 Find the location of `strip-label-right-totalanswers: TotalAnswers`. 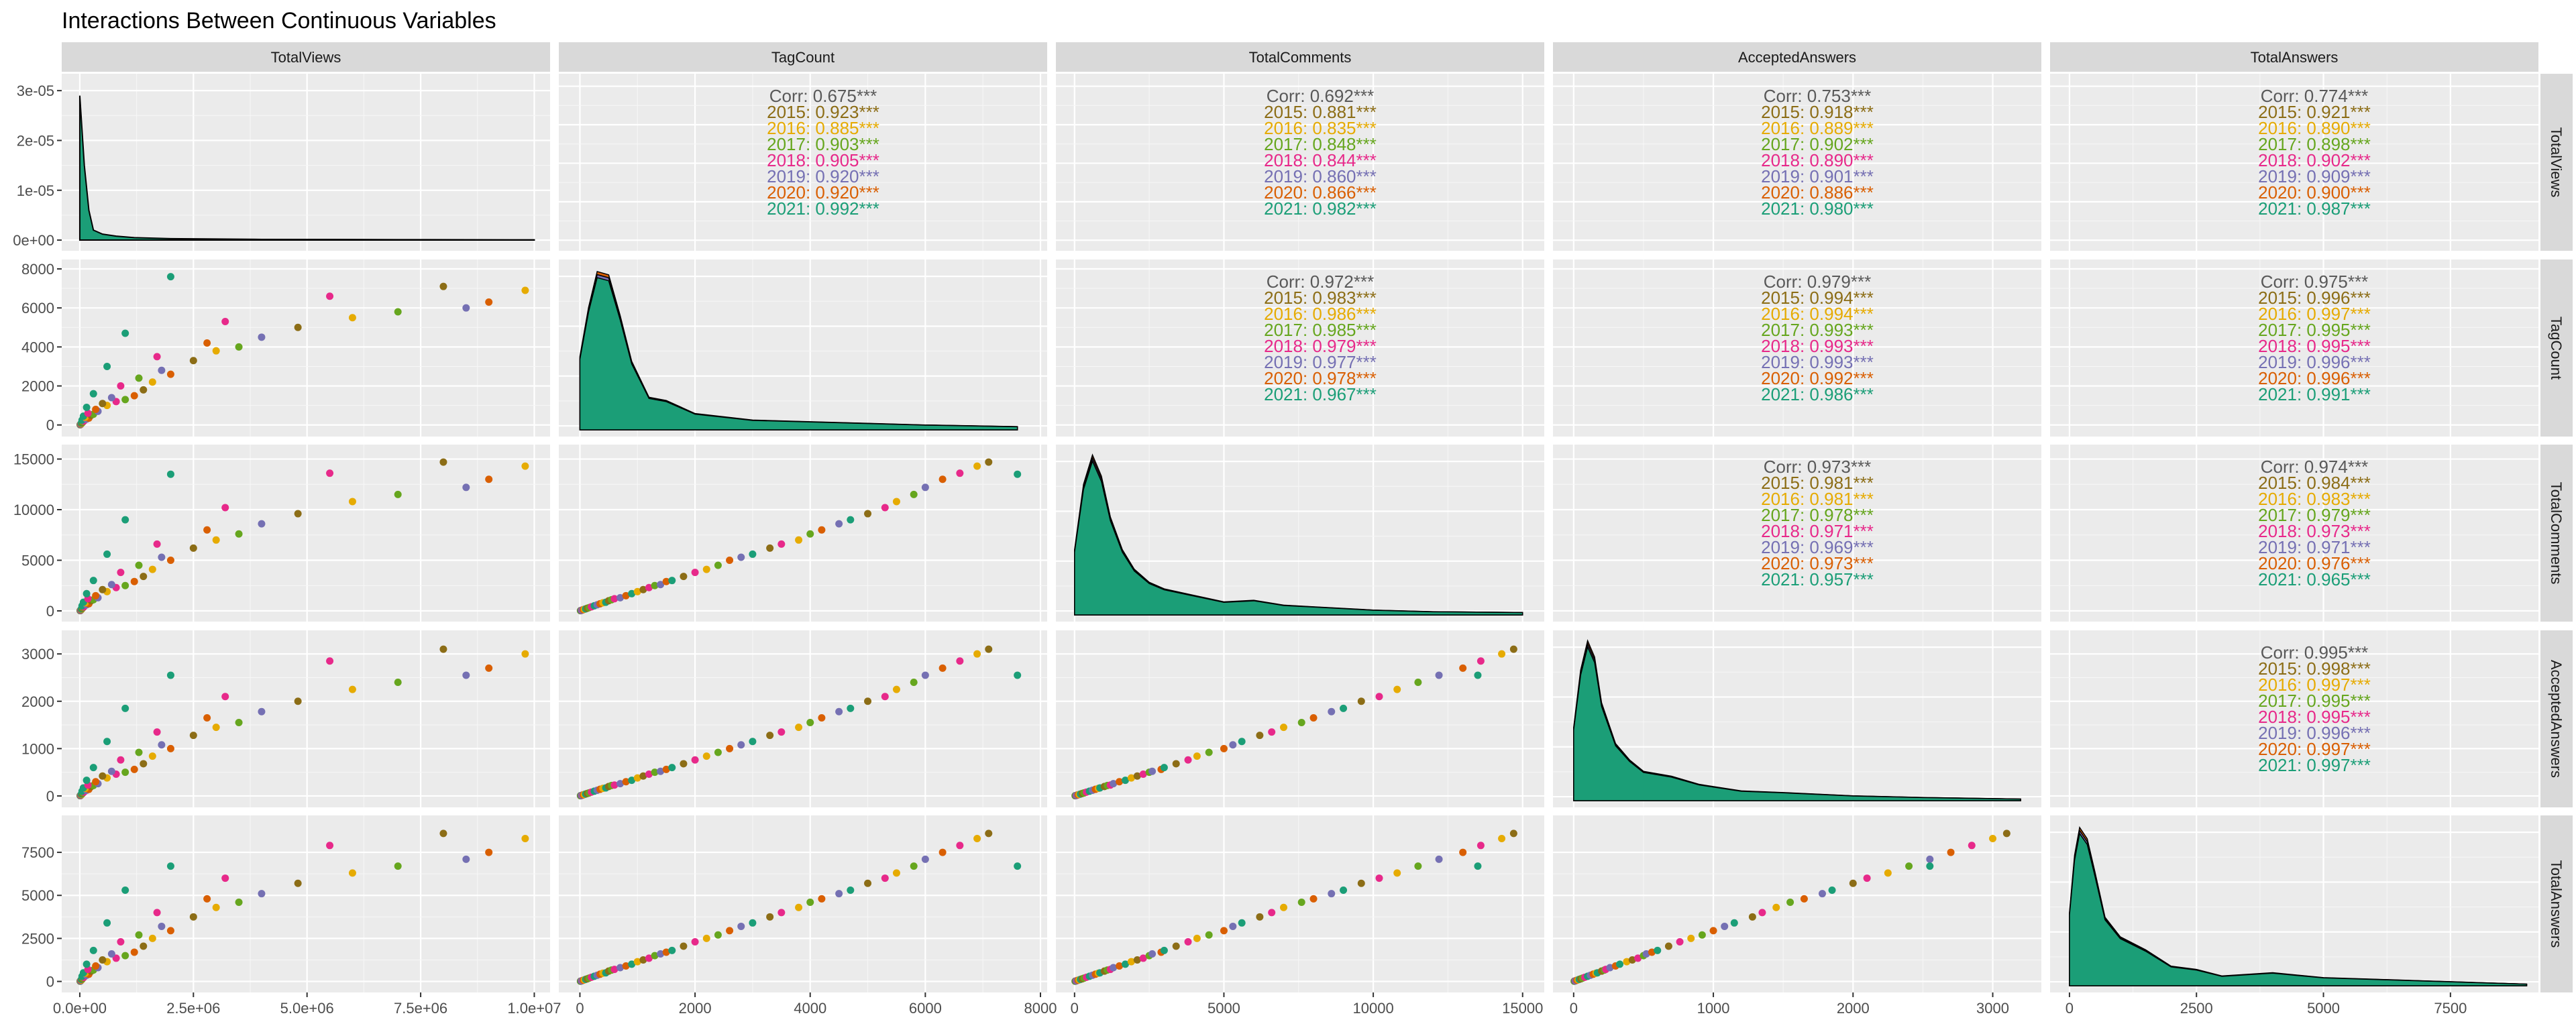

strip-label-right-totalanswers: TotalAnswers is located at coordinates (2556, 904).